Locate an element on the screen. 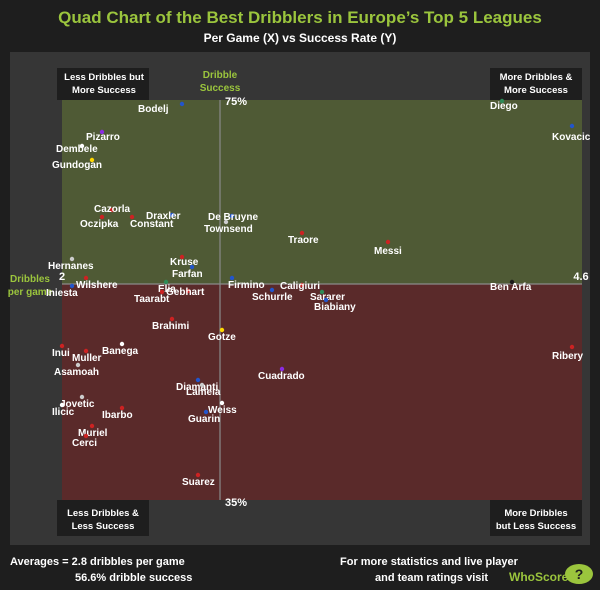  point-gebhart is located at coordinates (188, 291).